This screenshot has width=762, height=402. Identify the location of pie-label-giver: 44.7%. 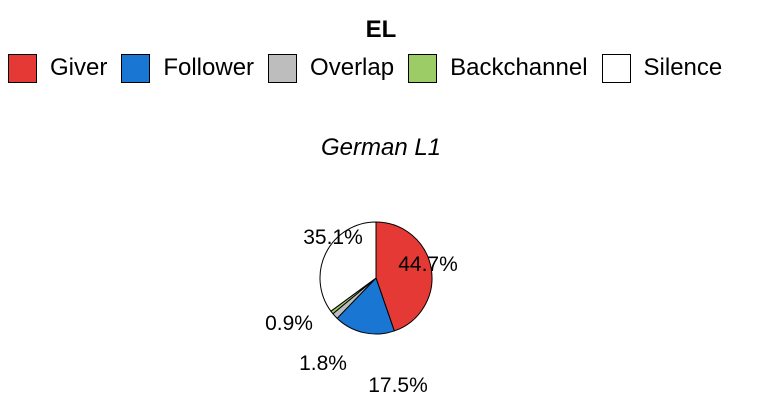
(428, 264).